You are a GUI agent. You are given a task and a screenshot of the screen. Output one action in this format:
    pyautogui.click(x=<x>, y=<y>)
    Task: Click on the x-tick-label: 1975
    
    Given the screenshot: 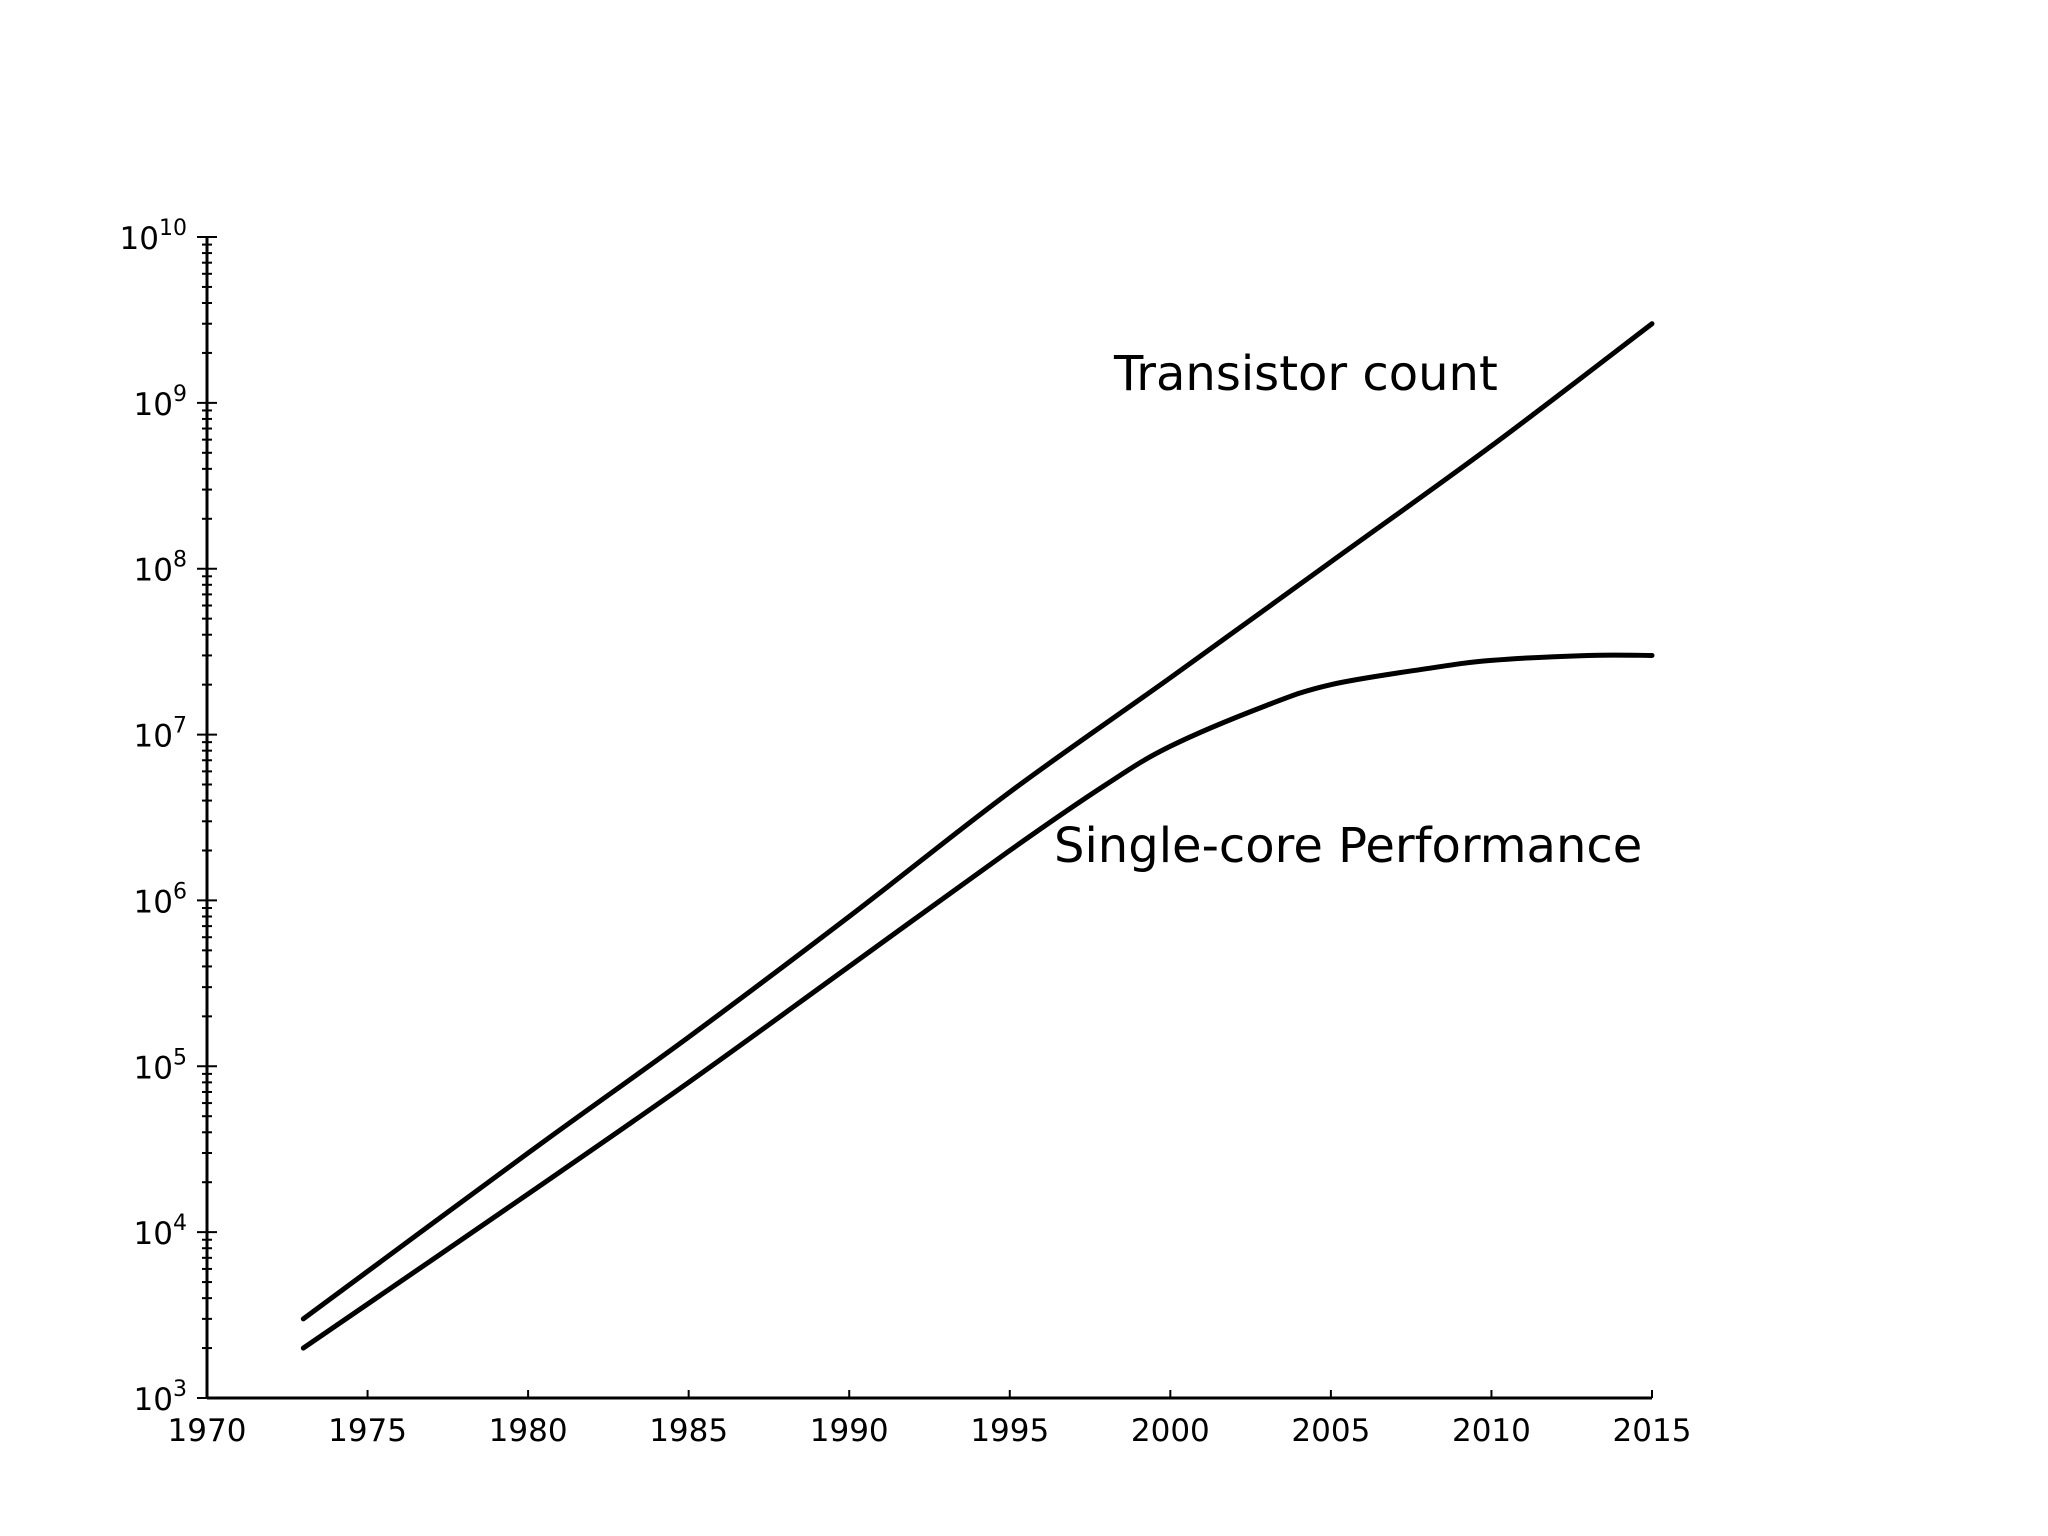 What is the action you would take?
    pyautogui.click(x=367, y=1431)
    